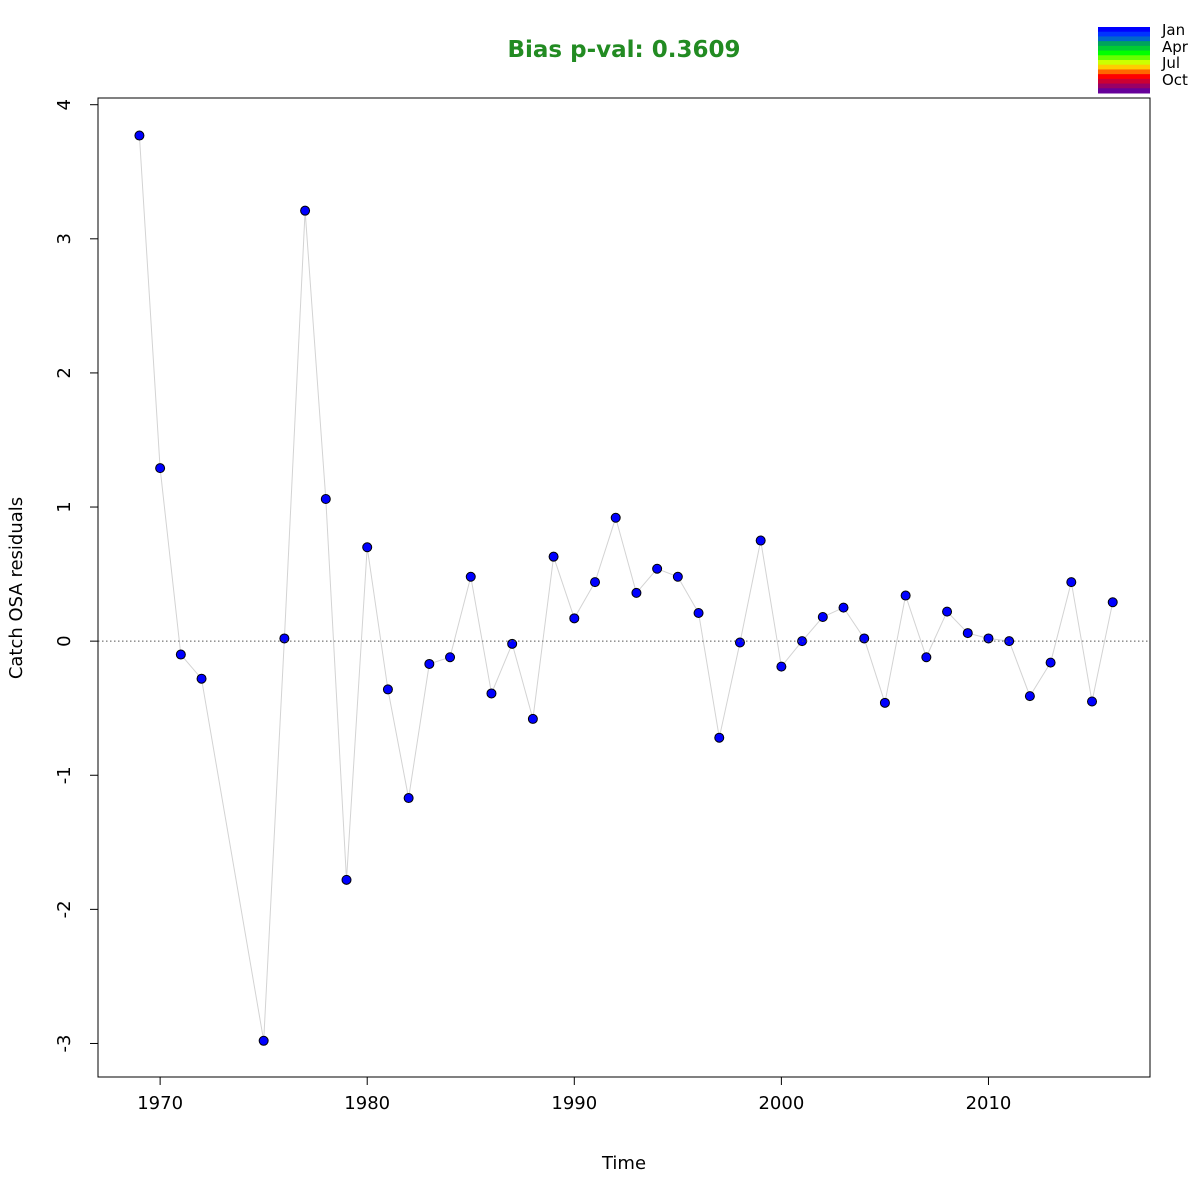  I want to click on legend-label: Apr, so click(1175, 47).